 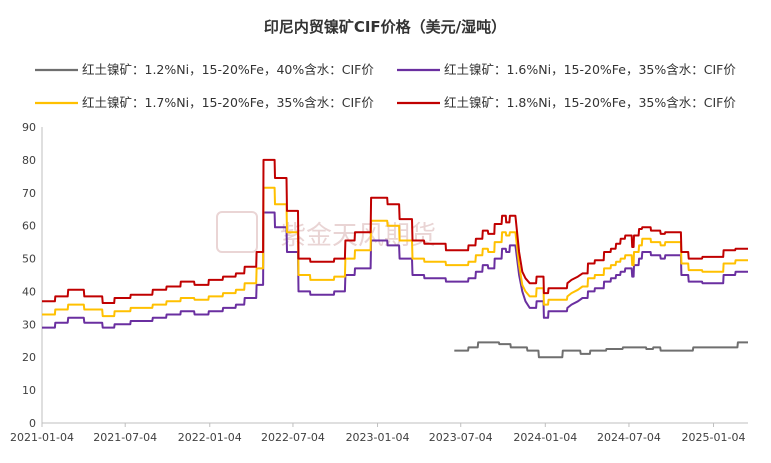 I want to click on y-tick-label: 90, so click(x=29, y=127).